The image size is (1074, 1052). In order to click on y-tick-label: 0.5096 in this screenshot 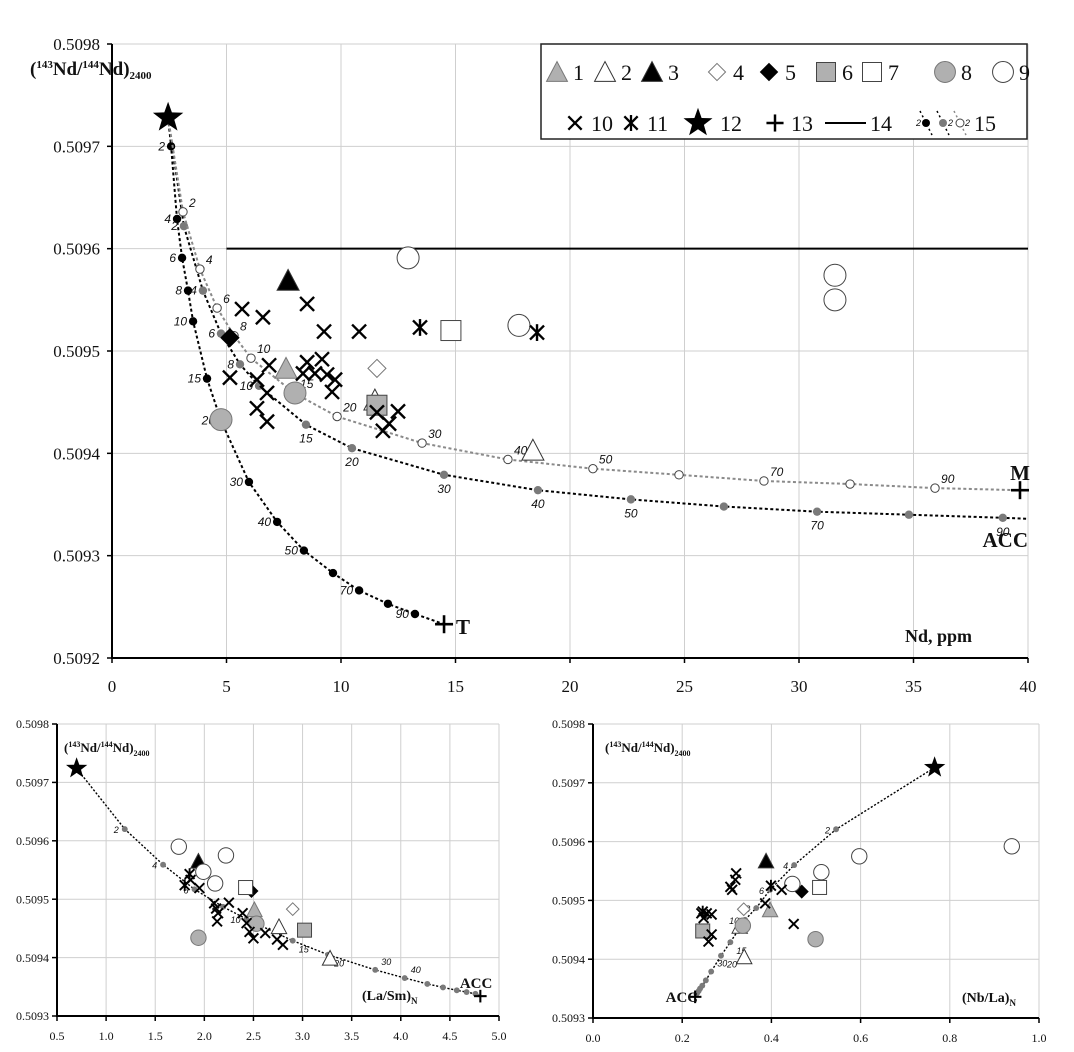, I will do `click(568, 842)`.